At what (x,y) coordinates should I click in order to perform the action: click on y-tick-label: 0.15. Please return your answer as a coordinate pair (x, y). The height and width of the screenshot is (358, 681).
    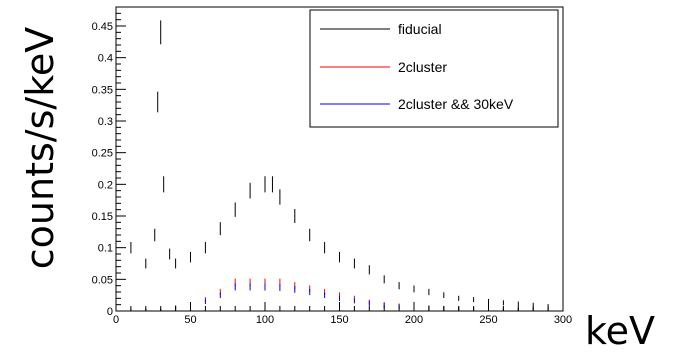
    Looking at the image, I should click on (102, 217).